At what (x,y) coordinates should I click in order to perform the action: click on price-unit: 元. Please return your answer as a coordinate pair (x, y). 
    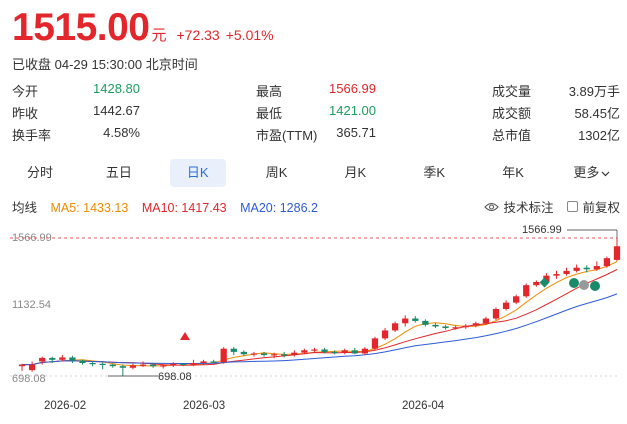
    Looking at the image, I should click on (159, 35).